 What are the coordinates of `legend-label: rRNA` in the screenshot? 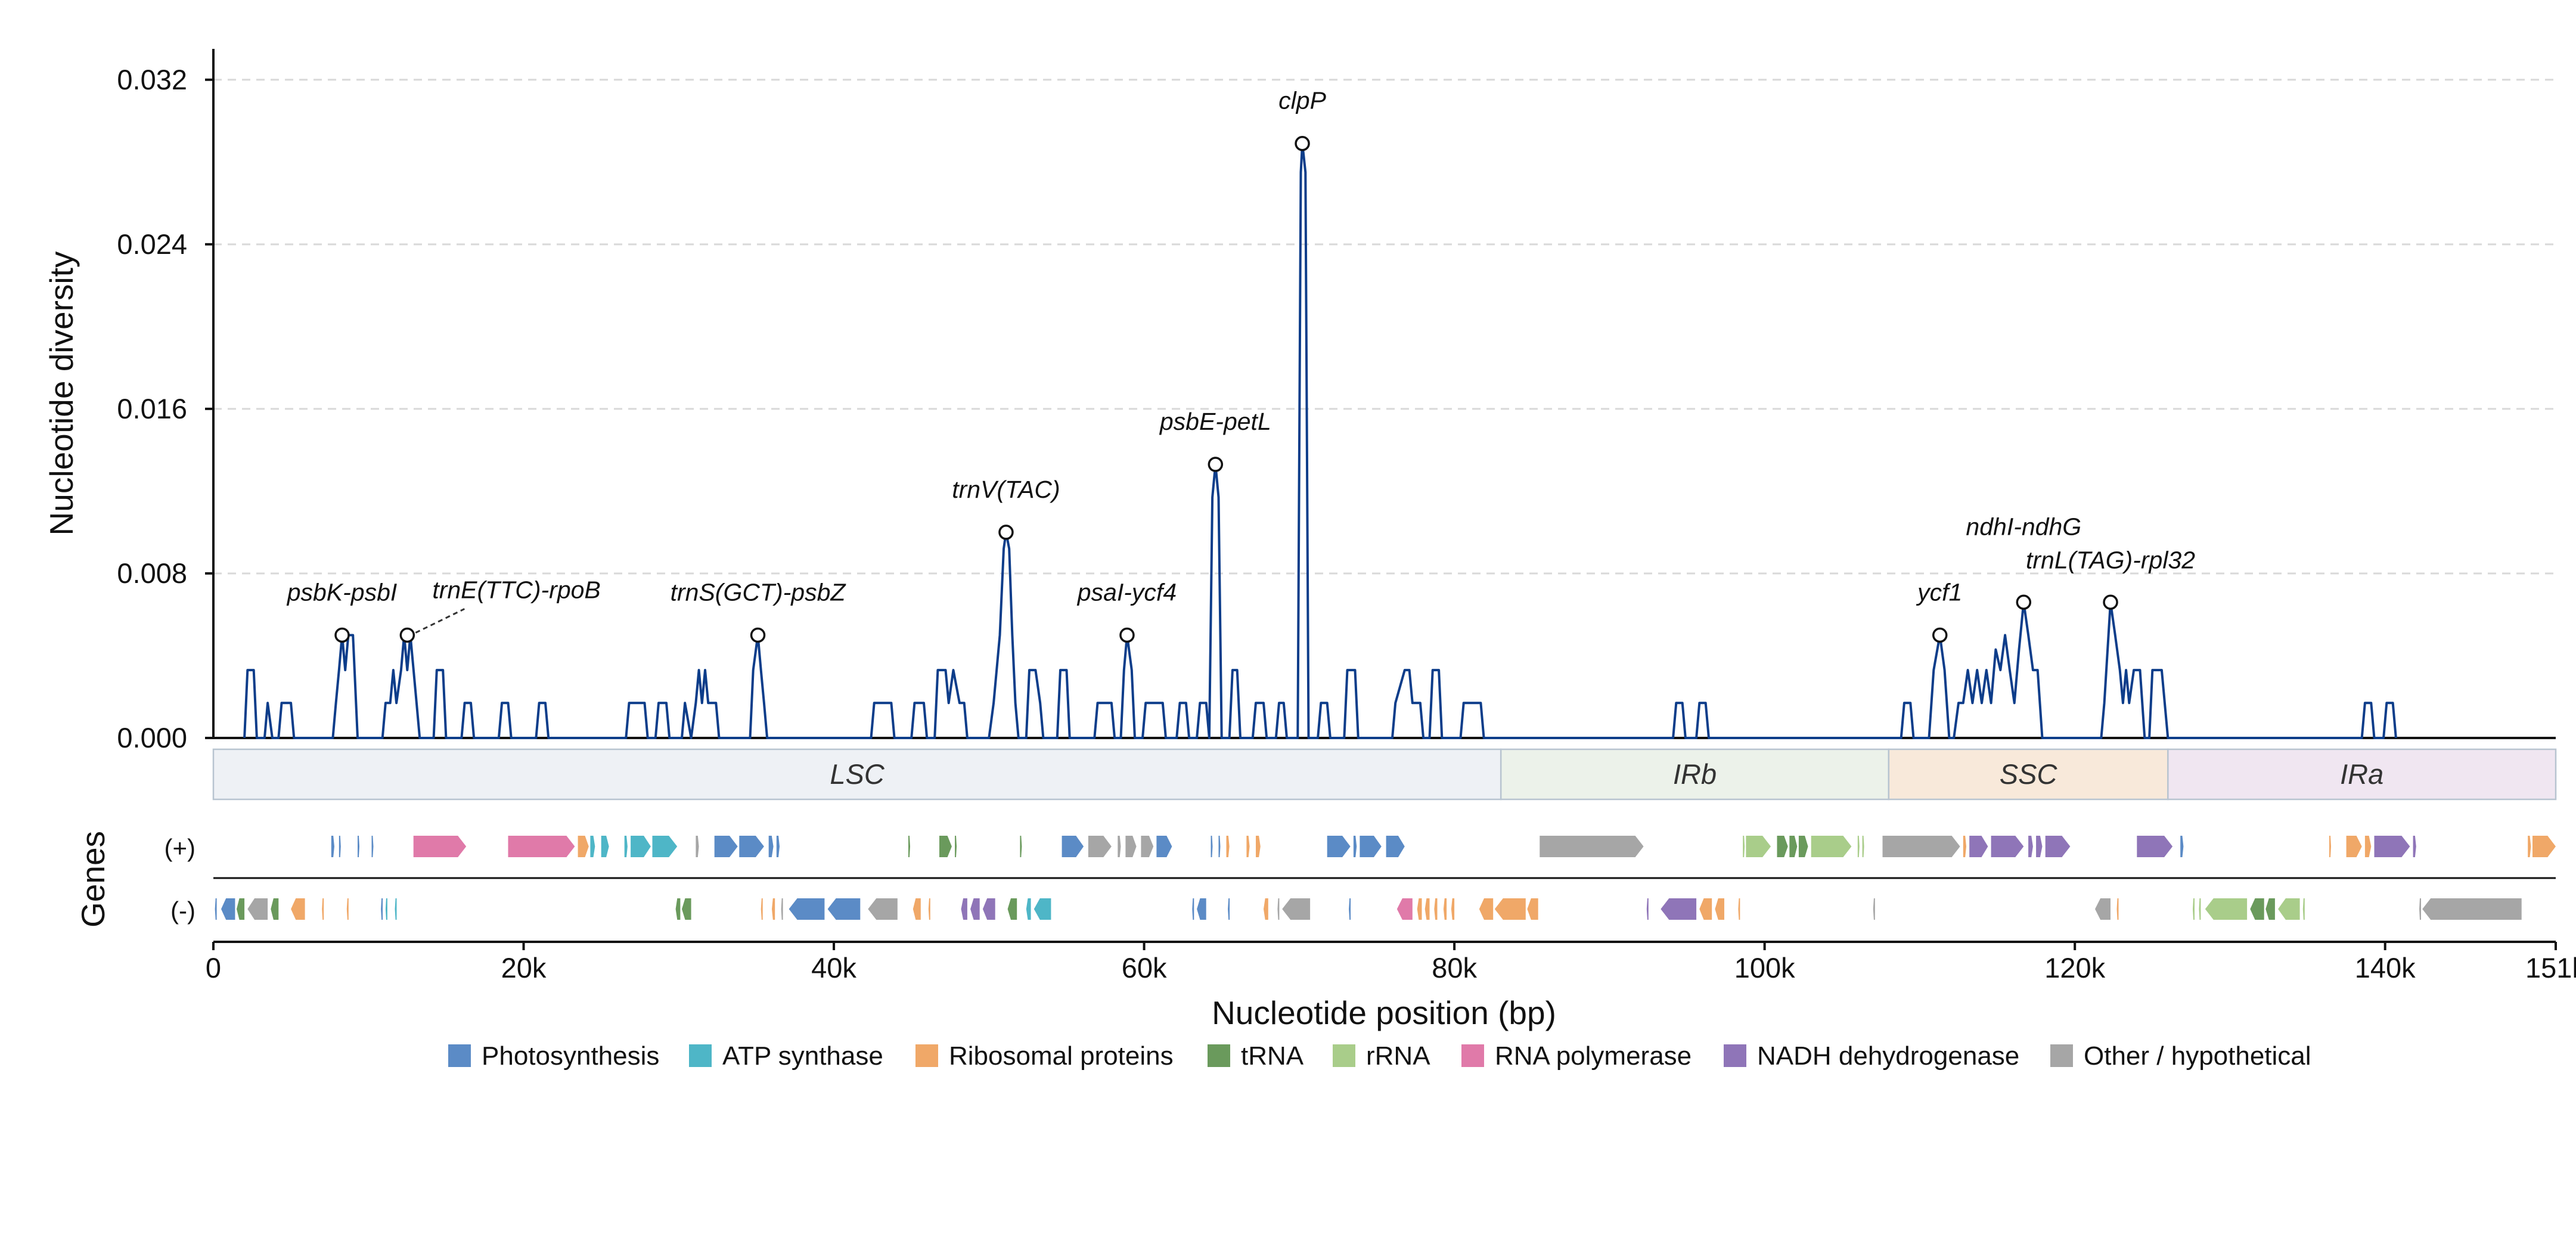 It's located at (1398, 1056).